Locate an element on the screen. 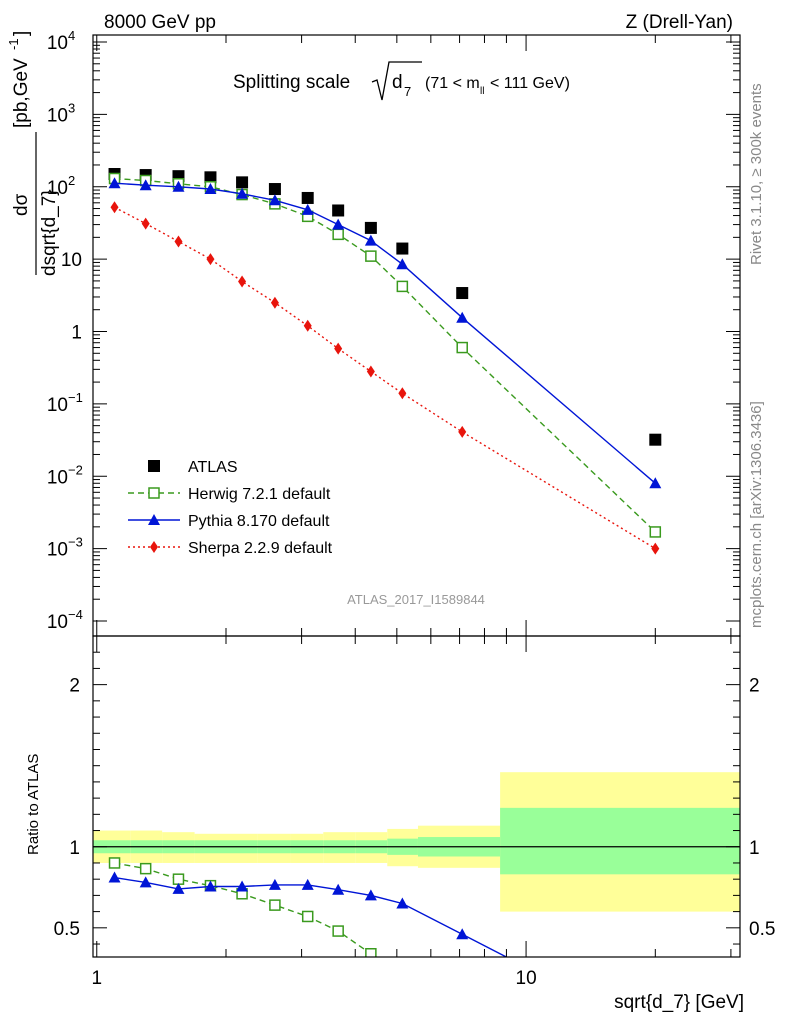 The image size is (786, 1024). ratio-y-tick-label-right: 2 is located at coordinates (754, 686).